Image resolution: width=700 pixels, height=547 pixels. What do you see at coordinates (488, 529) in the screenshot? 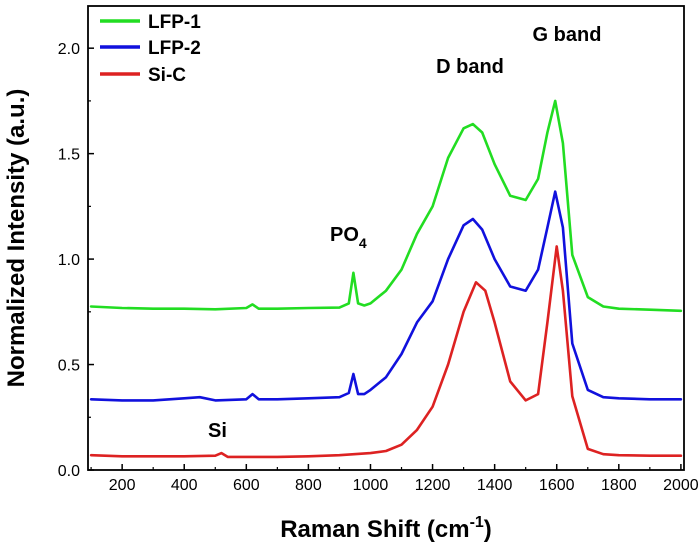
I see `x-axis-title-tail: )` at bounding box center [488, 529].